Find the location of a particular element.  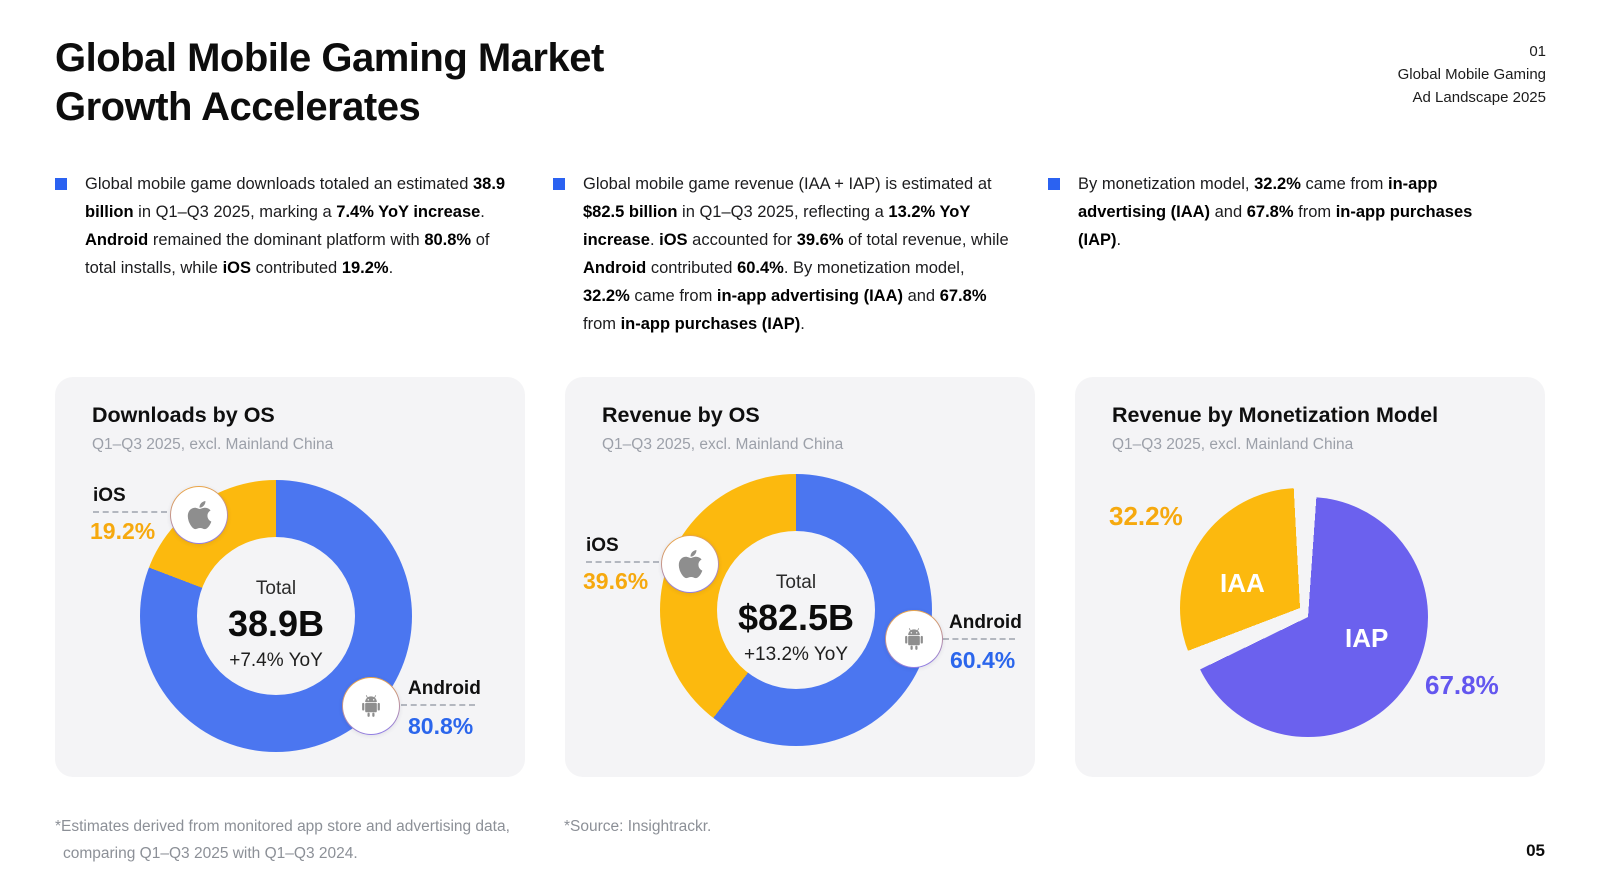

center-yoy: +13.2% YoY is located at coordinates (796, 654).